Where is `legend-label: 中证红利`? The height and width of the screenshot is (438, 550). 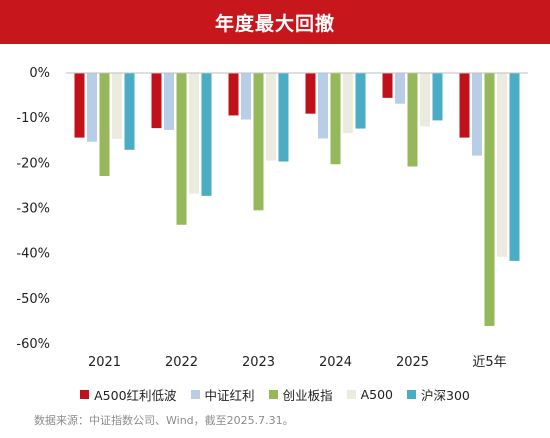 legend-label: 中证红利 is located at coordinates (229, 395).